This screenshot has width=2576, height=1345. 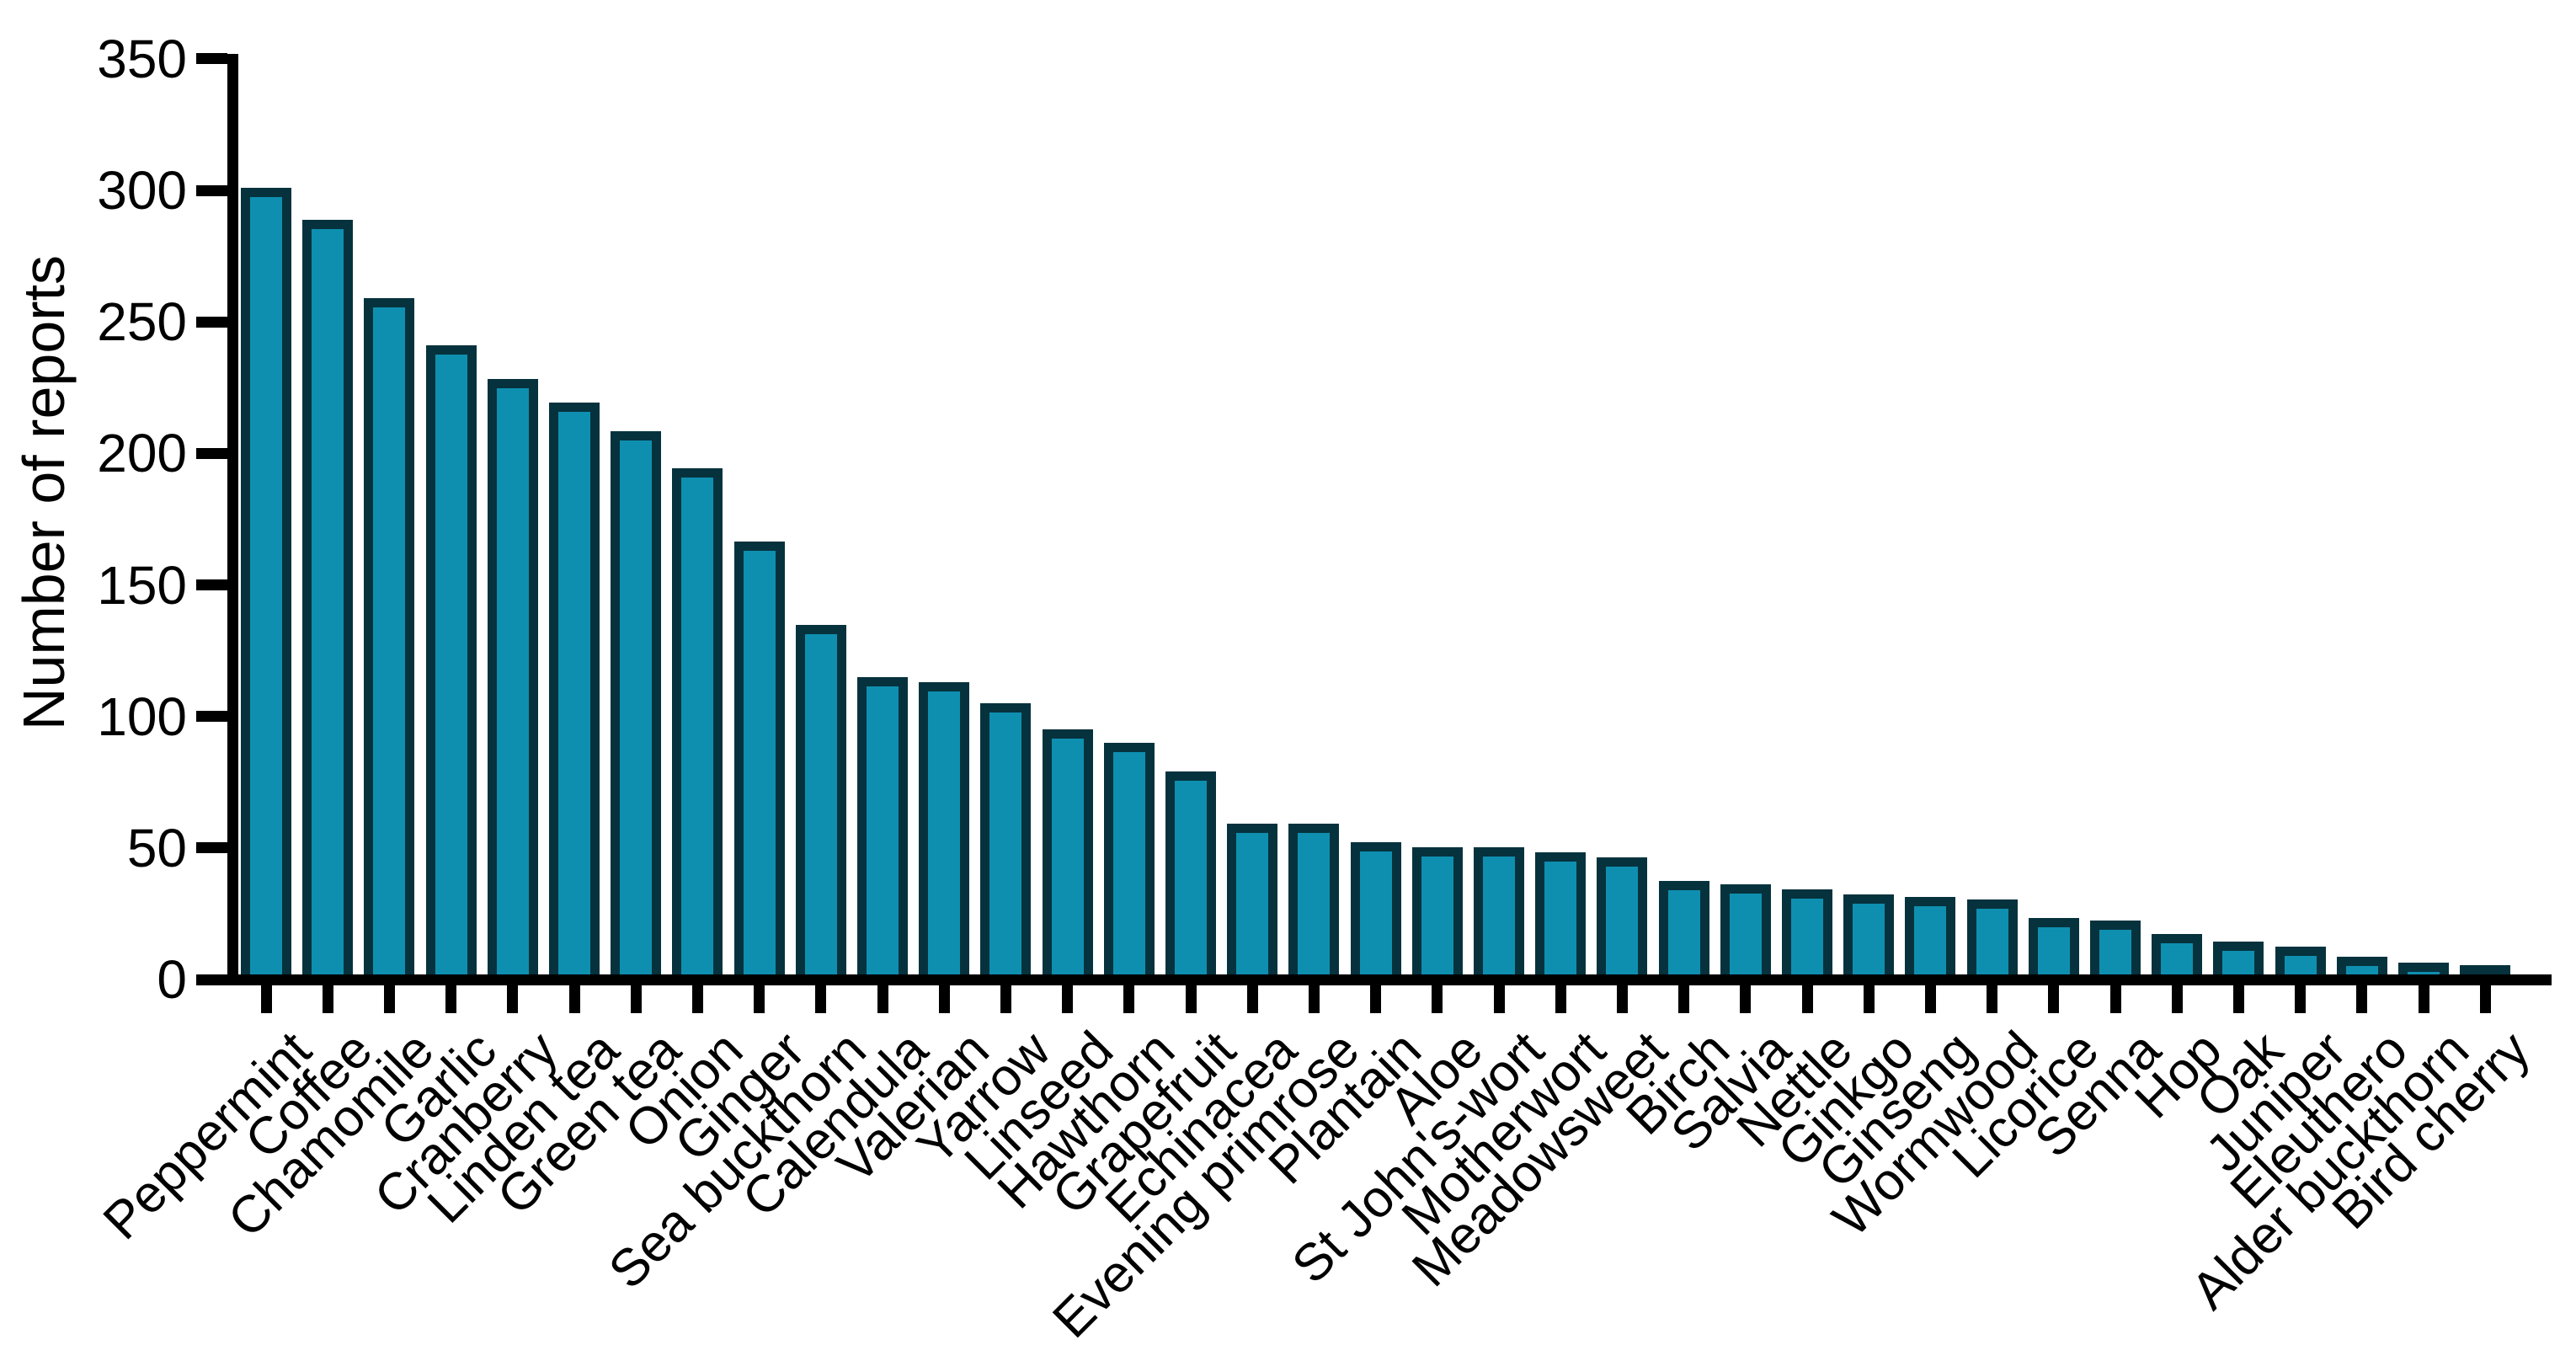 What do you see at coordinates (1314, 999) in the screenshot?
I see `x-tick-evening-primrose` at bounding box center [1314, 999].